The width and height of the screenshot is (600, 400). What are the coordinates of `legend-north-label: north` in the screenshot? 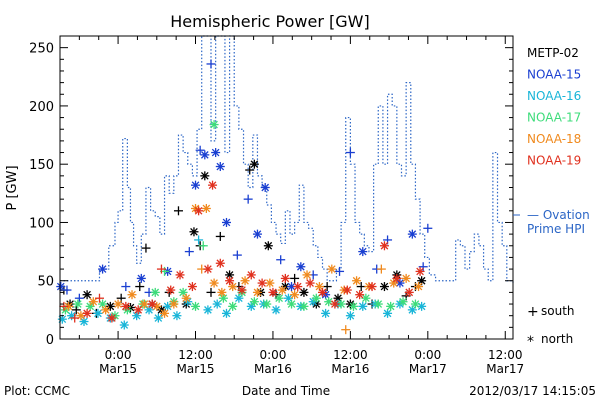 It's located at (557, 339).